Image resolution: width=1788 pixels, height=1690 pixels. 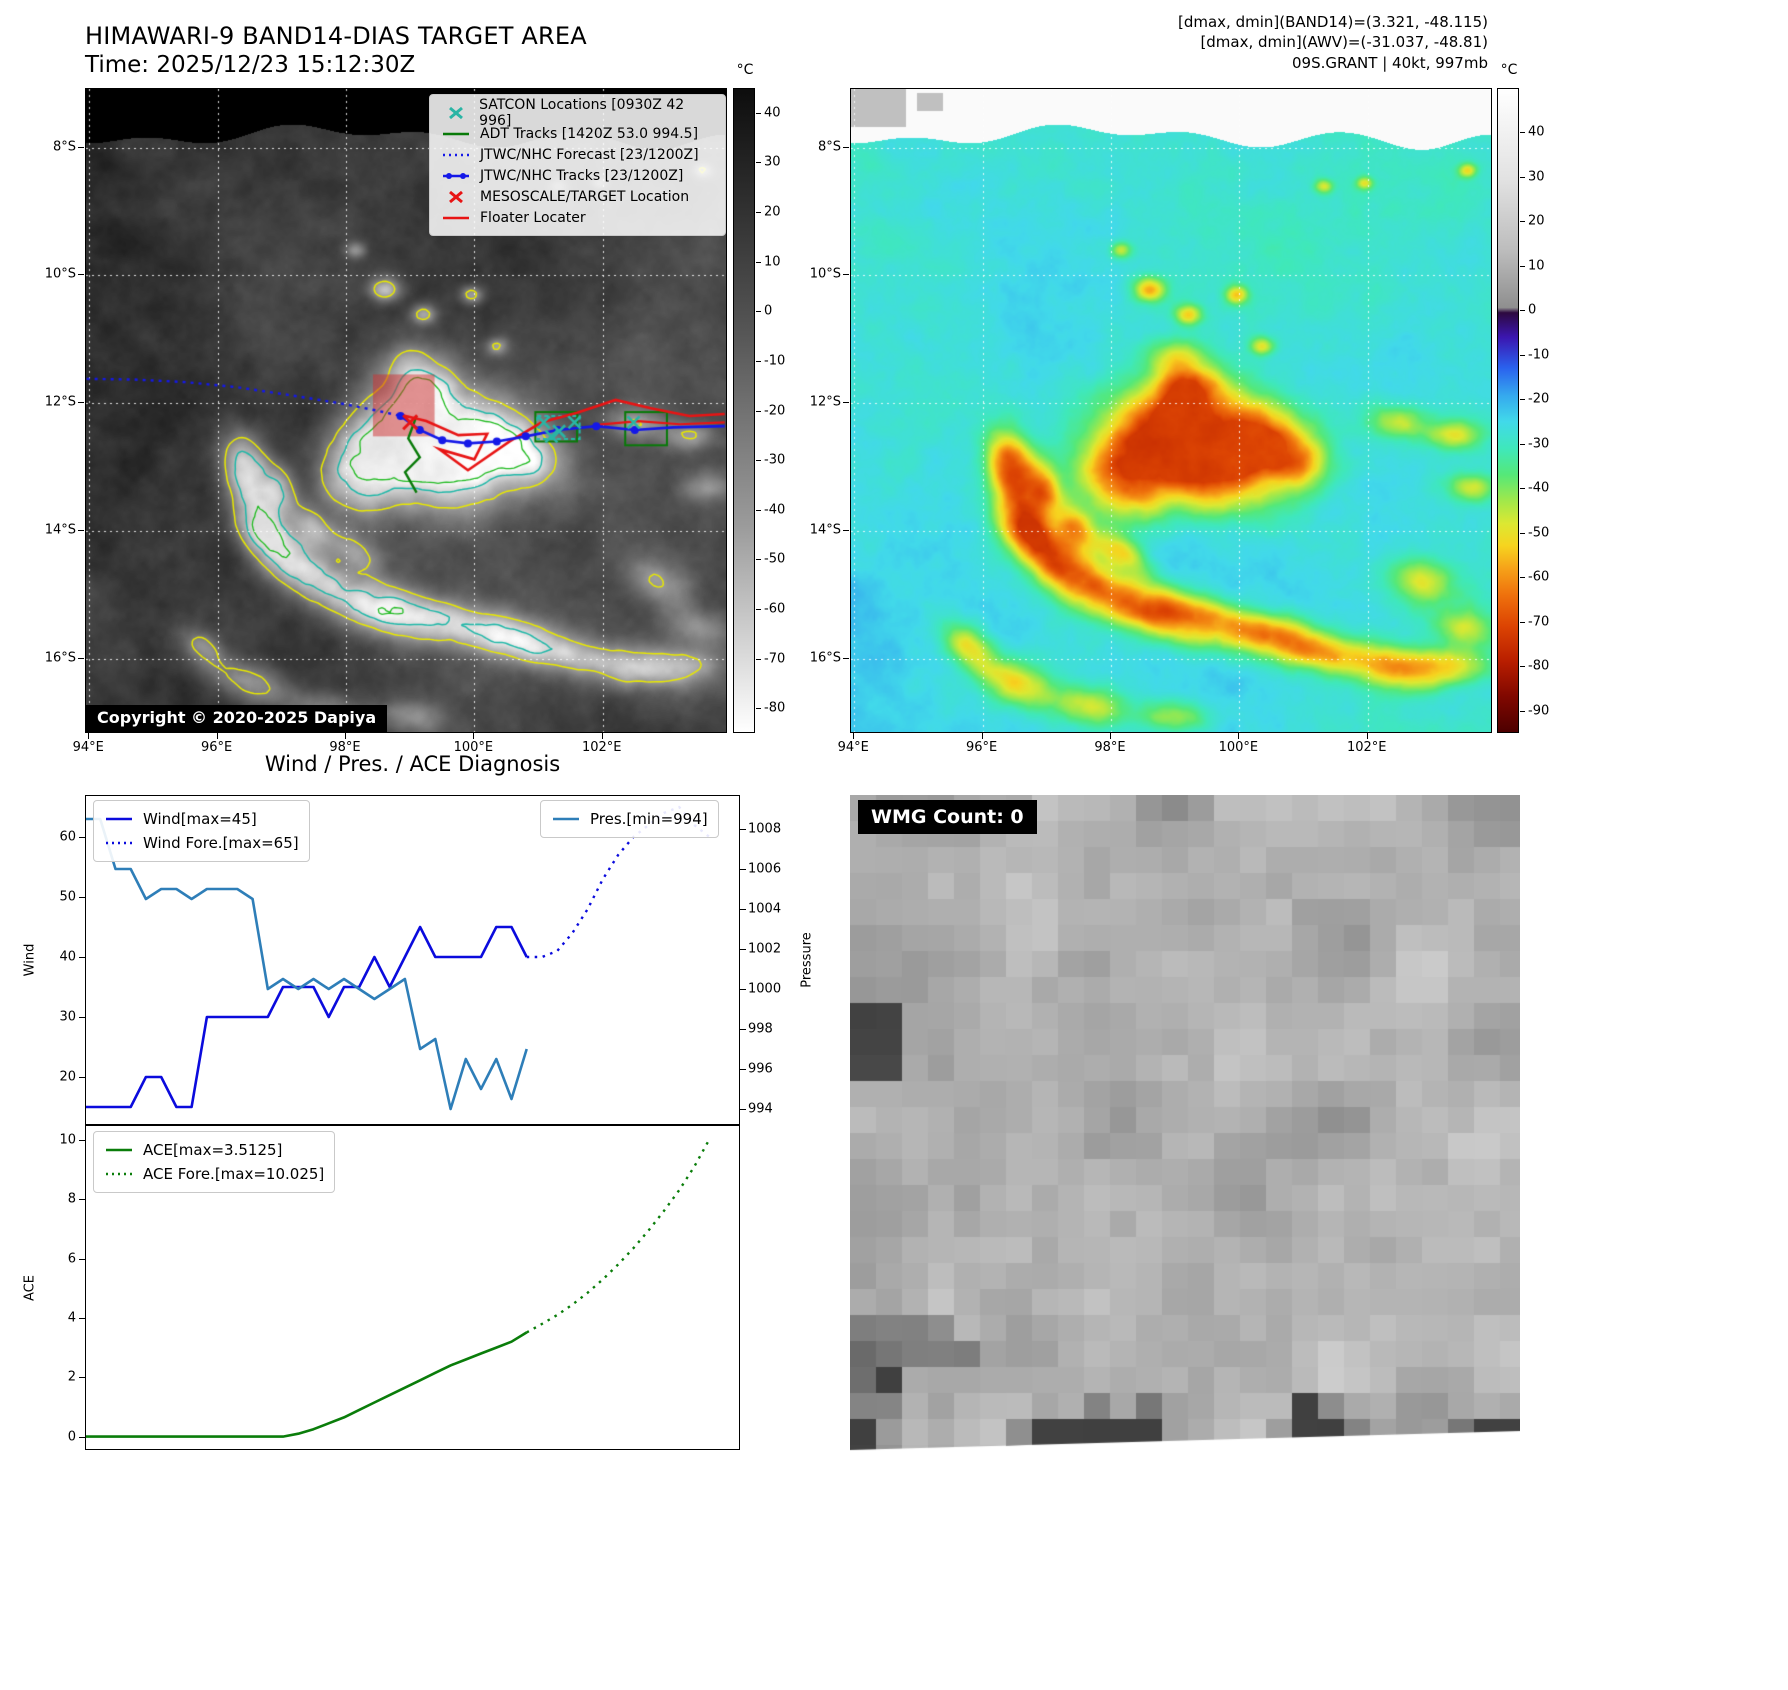 I want to click on y-tick-label: 994, so click(x=760, y=1109).